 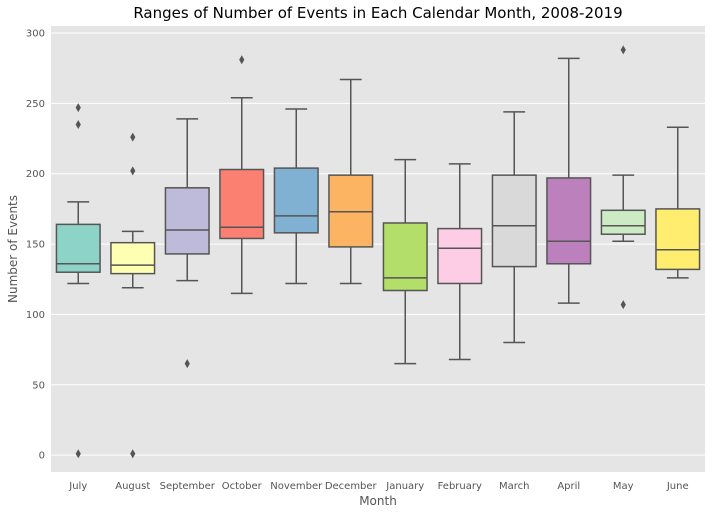 I want to click on box-group-august, so click(x=133, y=295).